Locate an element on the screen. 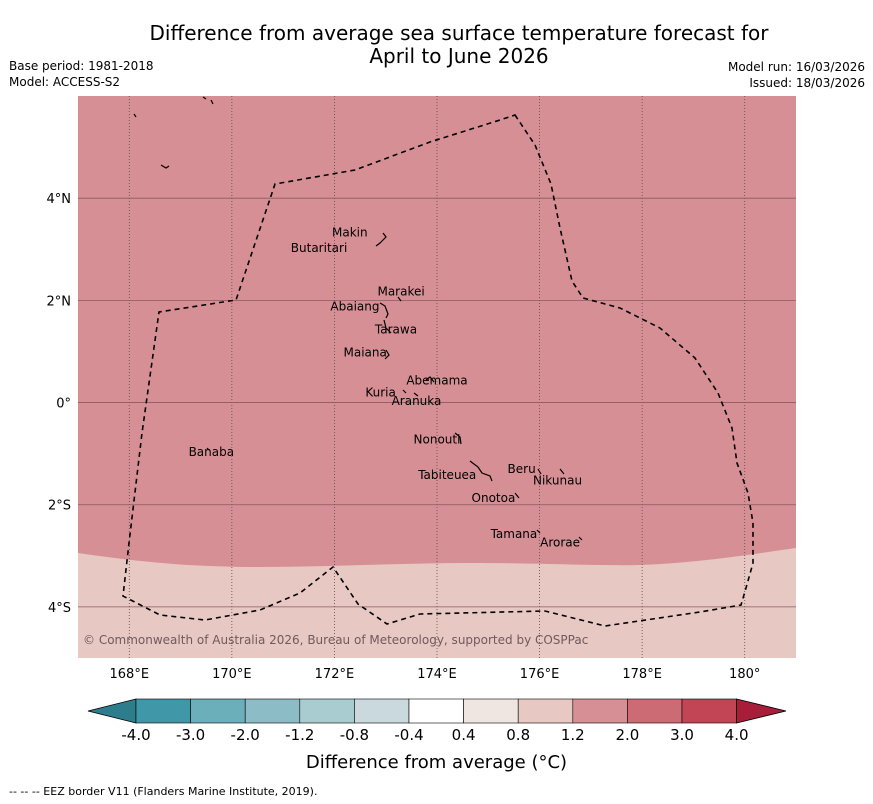 The image size is (873, 804). lat-tick-label: 2°N is located at coordinates (59, 301).